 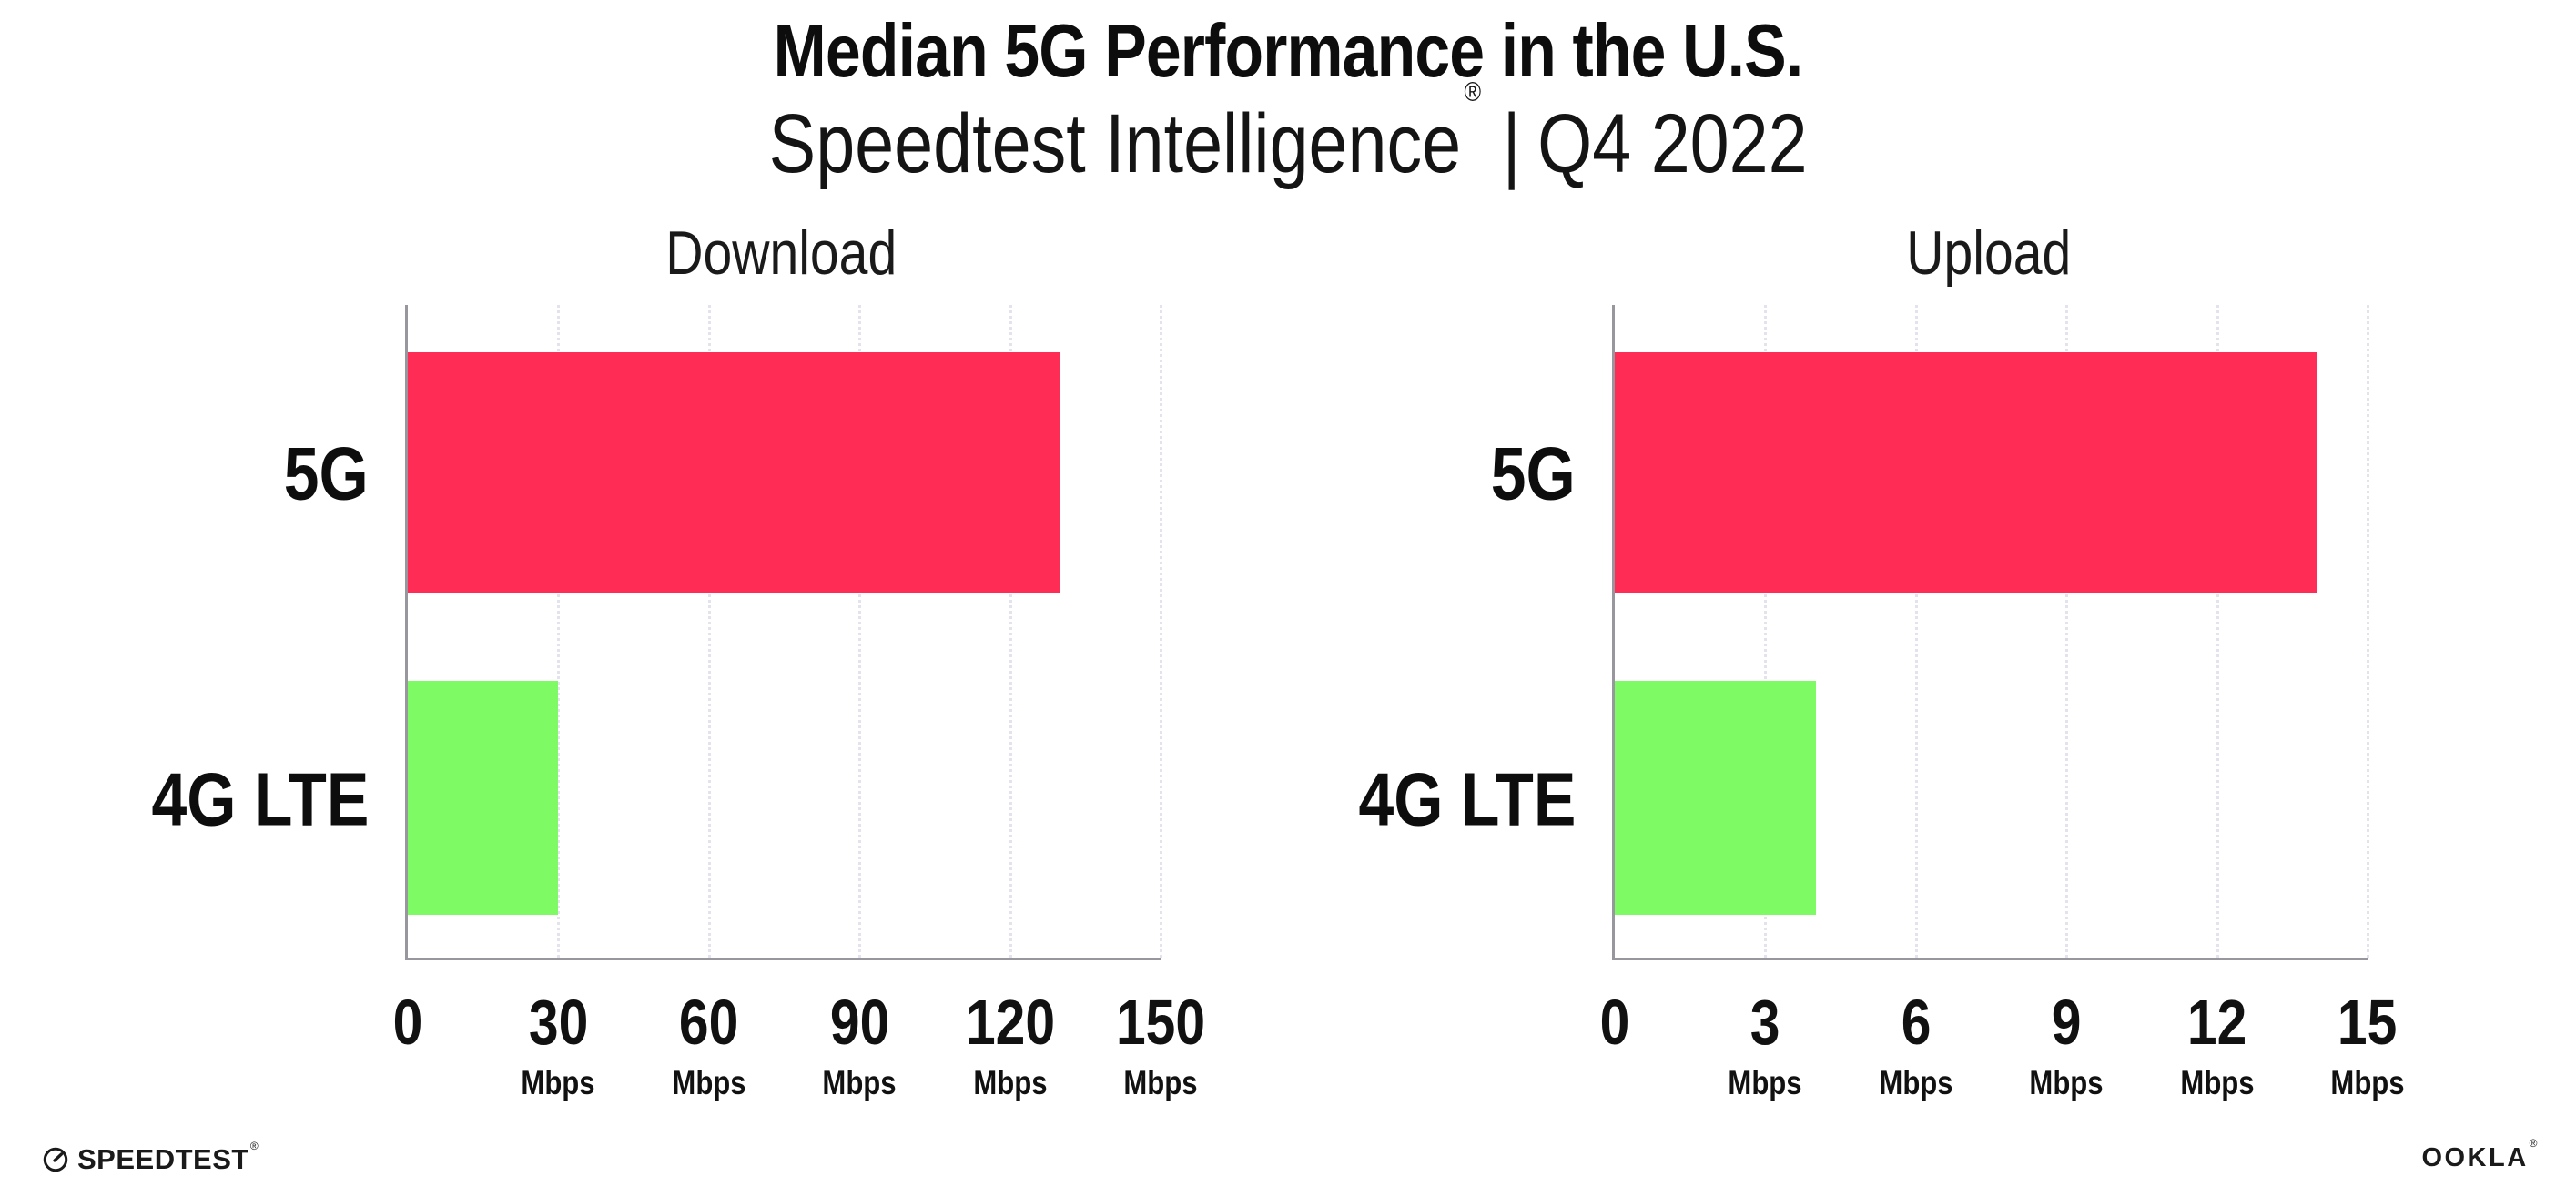 What do you see at coordinates (1672, 143) in the screenshot?
I see `subtitle-period: Q4 2022` at bounding box center [1672, 143].